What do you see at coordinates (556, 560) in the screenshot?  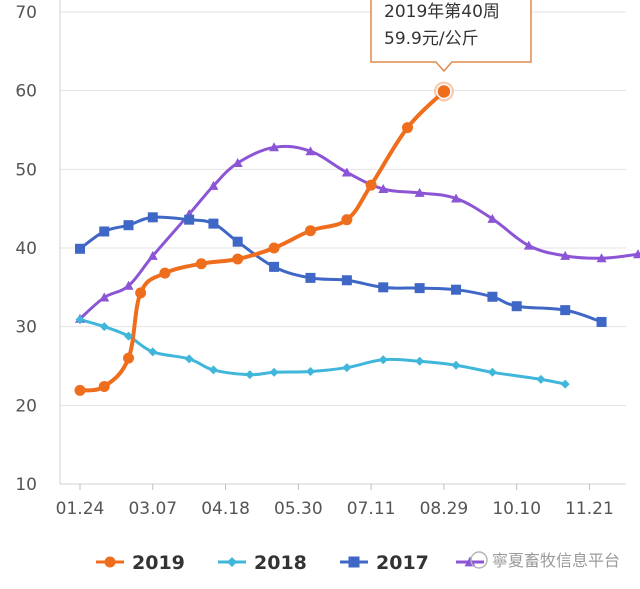 I see `watermark-text: 寧夏畜牧信息平台` at bounding box center [556, 560].